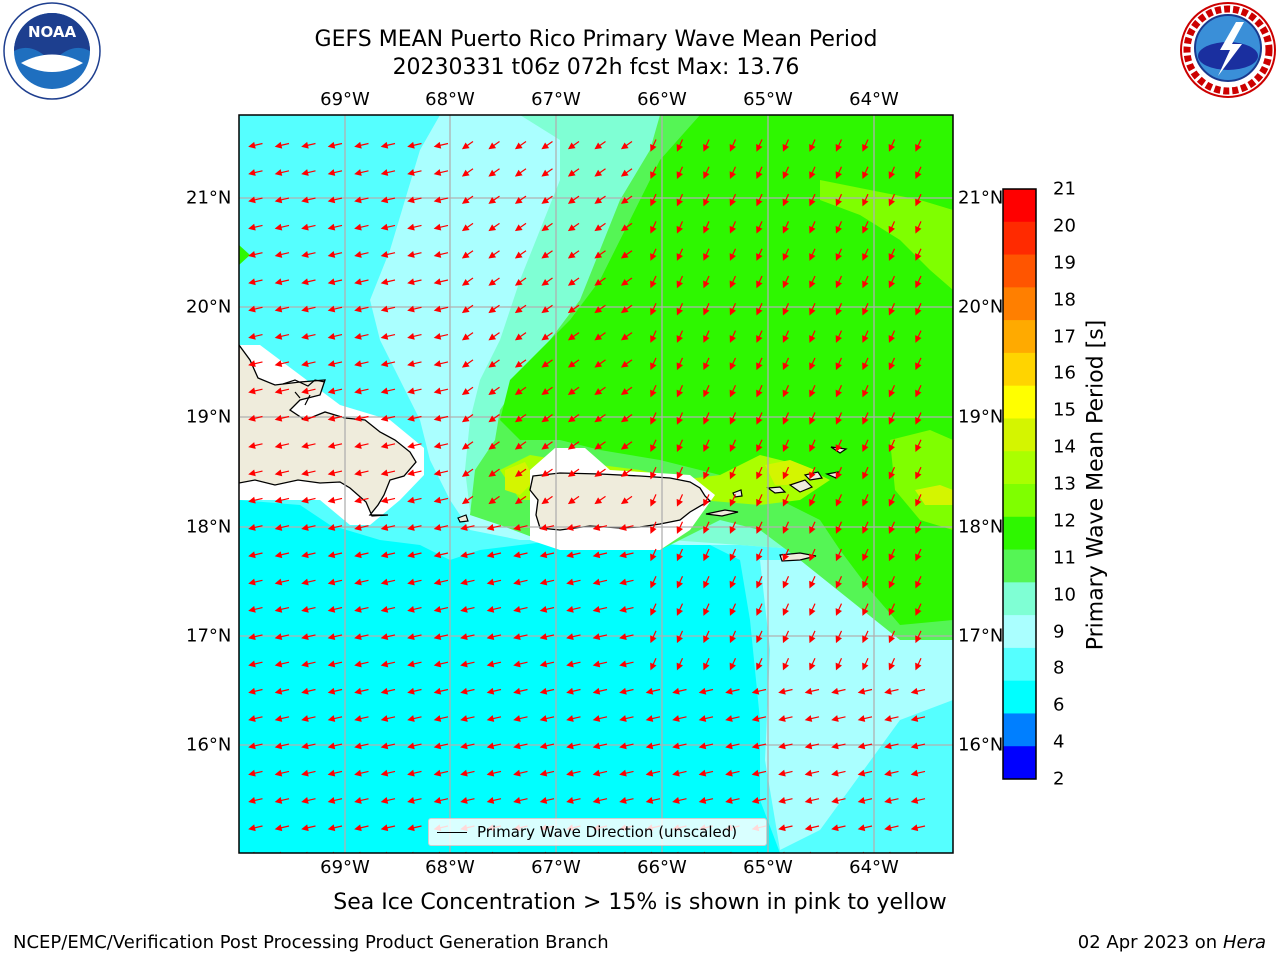 The width and height of the screenshot is (1280, 960). What do you see at coordinates (1228, 50) in the screenshot?
I see `nws-logo` at bounding box center [1228, 50].